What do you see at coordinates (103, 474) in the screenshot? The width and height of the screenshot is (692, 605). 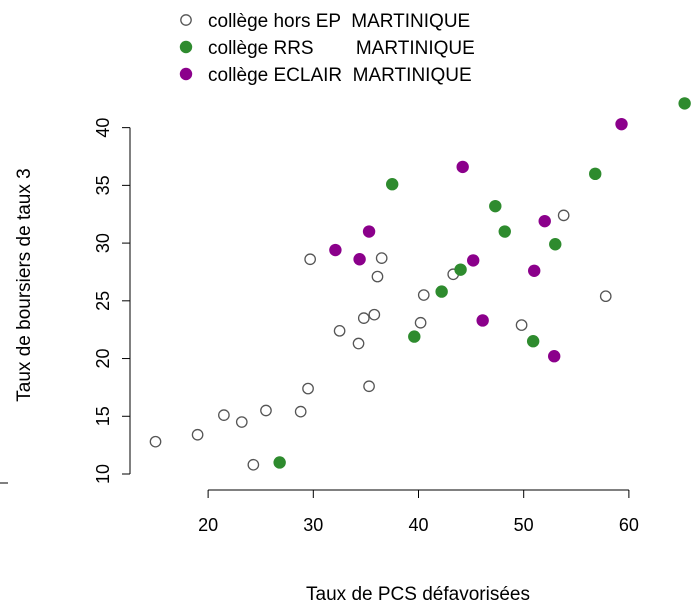 I see `y-tick-label: 10` at bounding box center [103, 474].